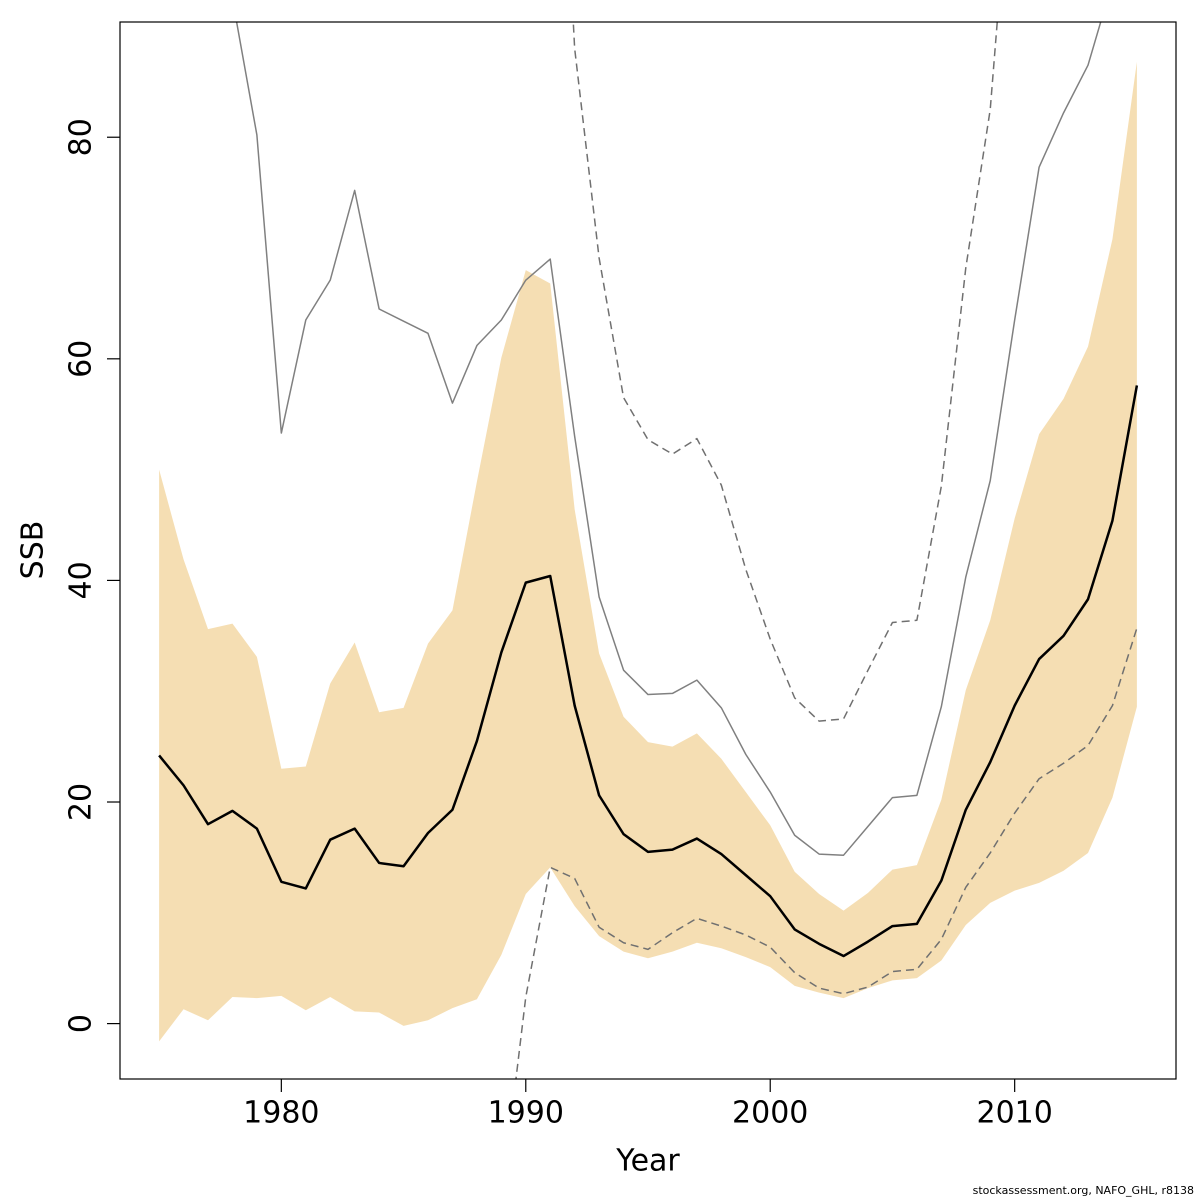 This screenshot has width=1200, height=1200. What do you see at coordinates (81, 137) in the screenshot?
I see `y-tick-label: 80` at bounding box center [81, 137].